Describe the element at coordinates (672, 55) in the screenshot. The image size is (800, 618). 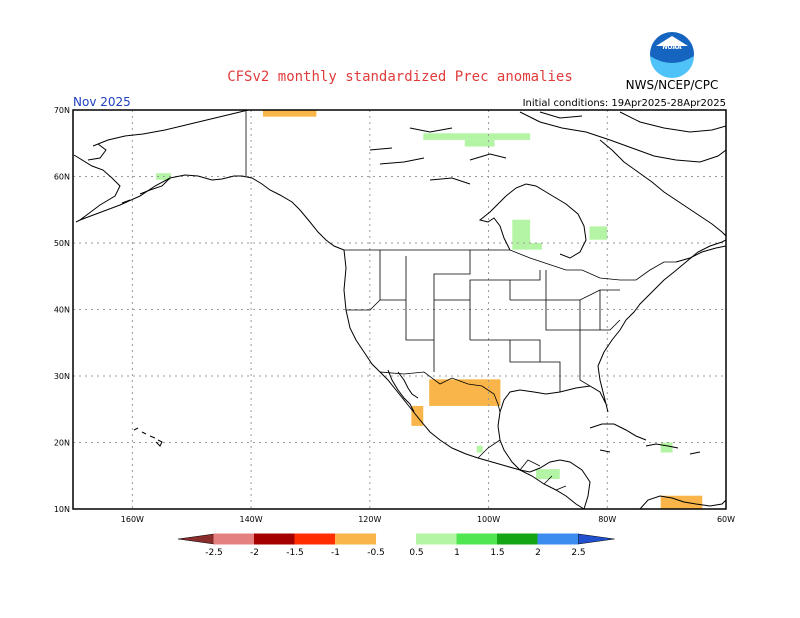
I see `noaa-logo: NOAA` at that location.